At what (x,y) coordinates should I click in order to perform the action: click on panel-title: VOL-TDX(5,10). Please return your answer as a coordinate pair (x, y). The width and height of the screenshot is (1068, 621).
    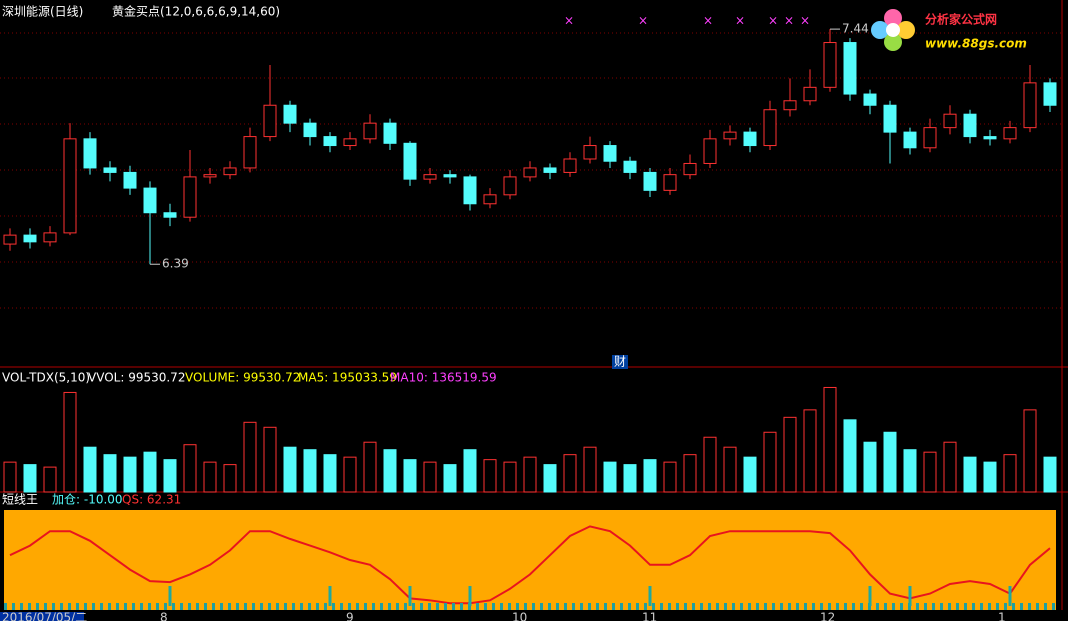
    Looking at the image, I should click on (46, 378).